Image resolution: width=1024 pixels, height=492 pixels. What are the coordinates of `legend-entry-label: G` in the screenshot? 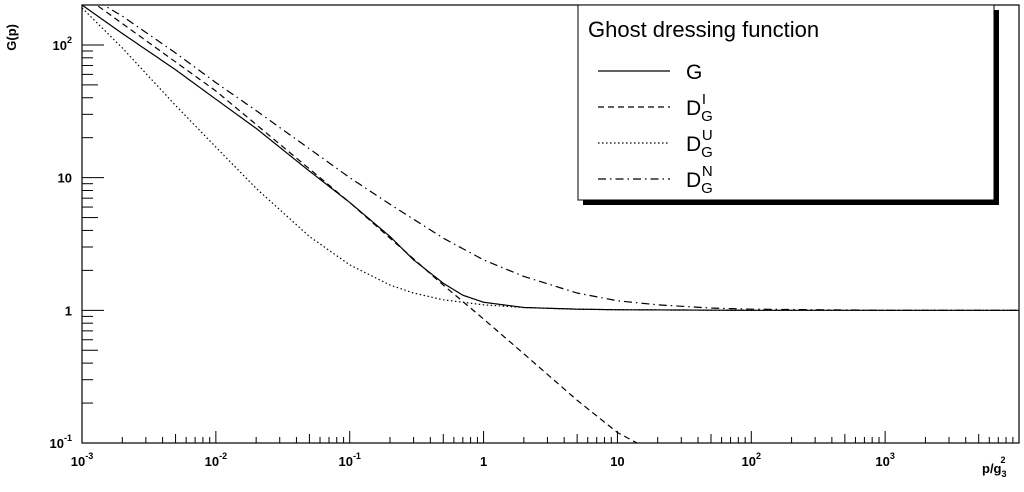 It's located at (694, 72).